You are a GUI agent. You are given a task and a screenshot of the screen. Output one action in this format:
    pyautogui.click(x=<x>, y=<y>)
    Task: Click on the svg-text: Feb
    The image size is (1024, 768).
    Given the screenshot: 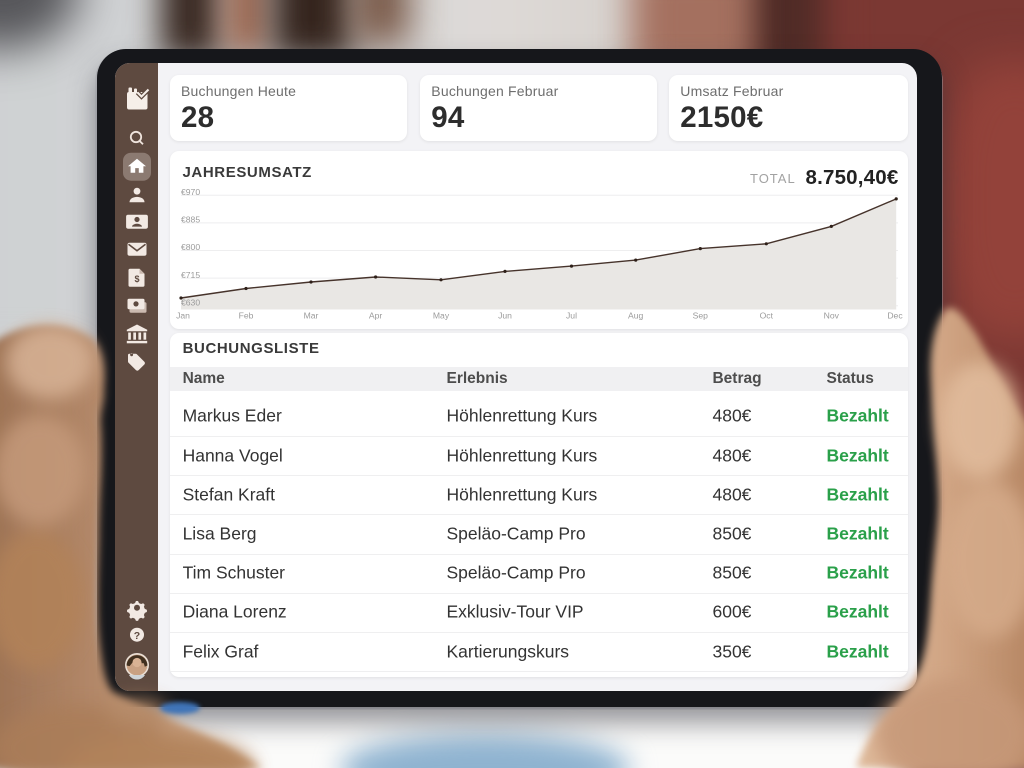 What is the action you would take?
    pyautogui.click(x=246, y=315)
    